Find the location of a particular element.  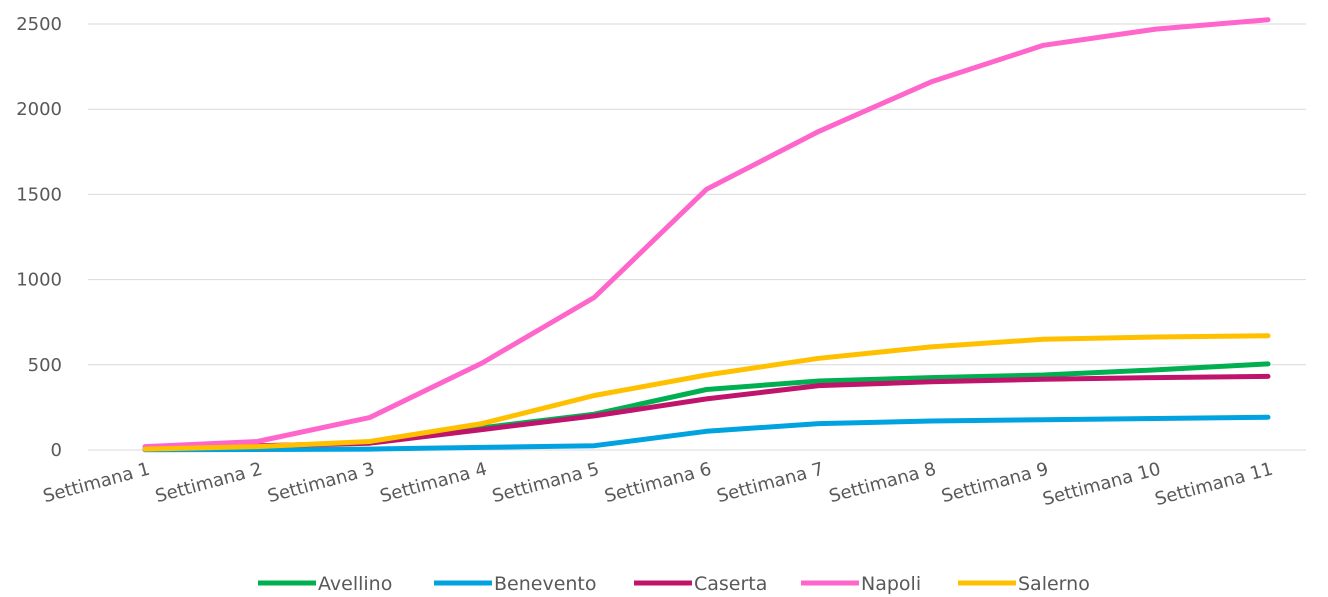

series-line-benevento is located at coordinates (706, 433).